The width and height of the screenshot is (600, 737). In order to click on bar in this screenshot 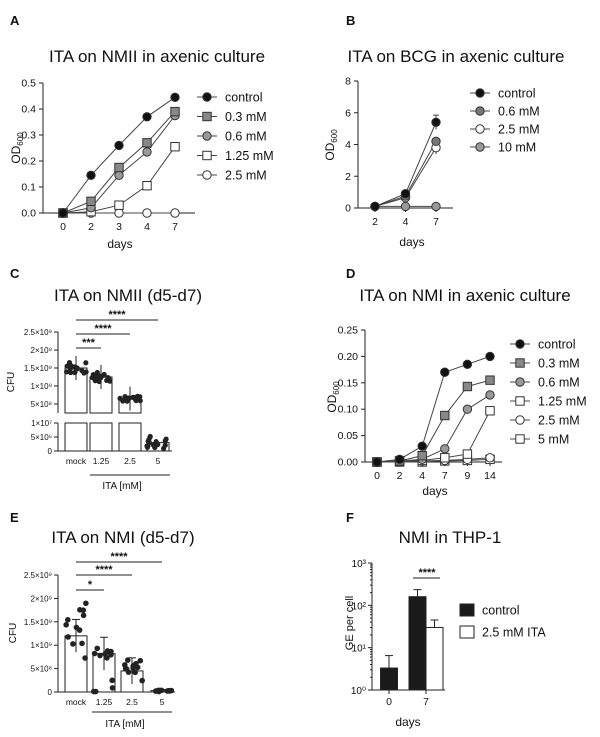, I will do `click(417, 643)`.